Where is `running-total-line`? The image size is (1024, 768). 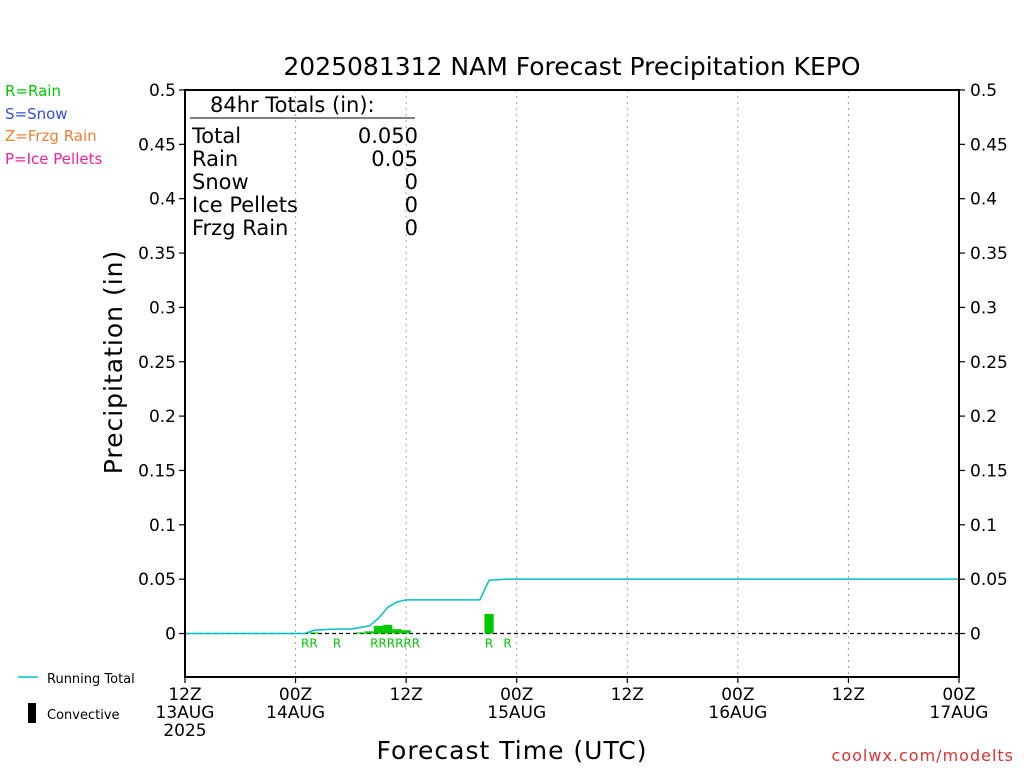
running-total-line is located at coordinates (572, 606).